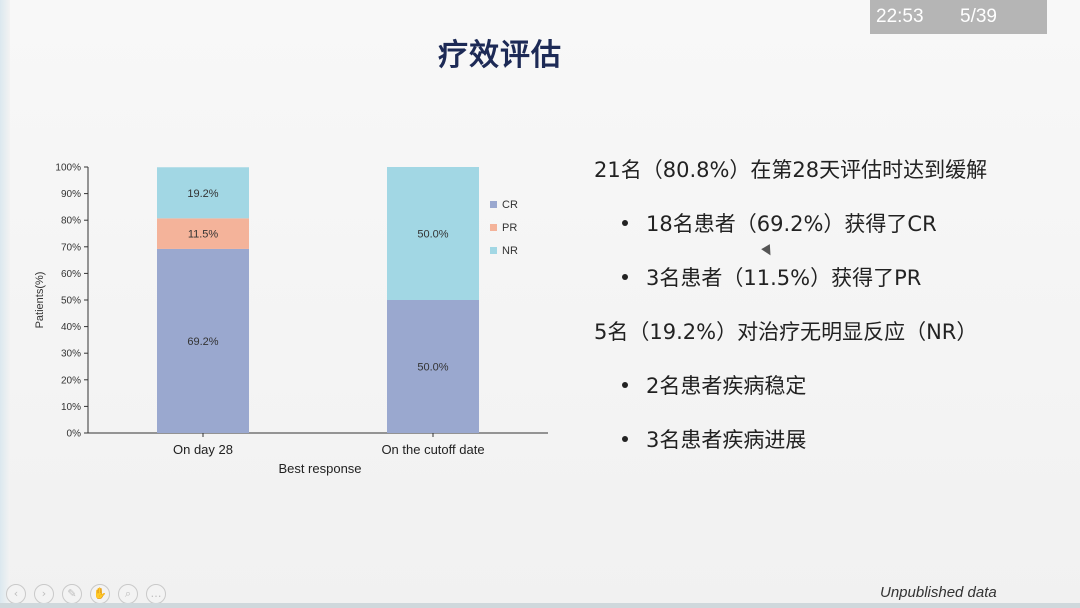 The image size is (1080, 608). I want to click on x-axis-label: Best response, so click(319, 468).